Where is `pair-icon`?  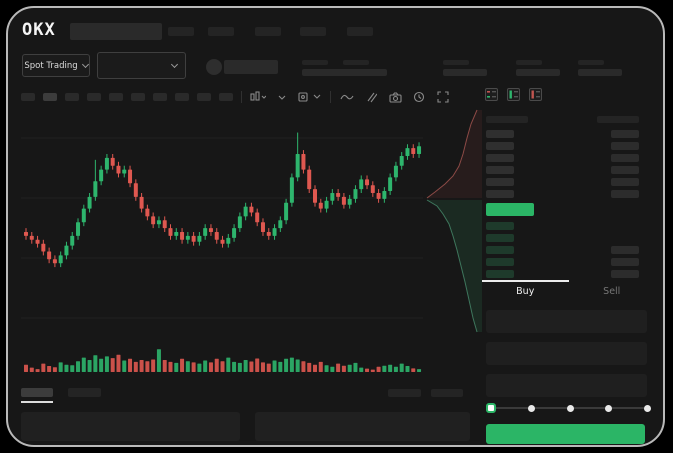 pair-icon is located at coordinates (214, 67).